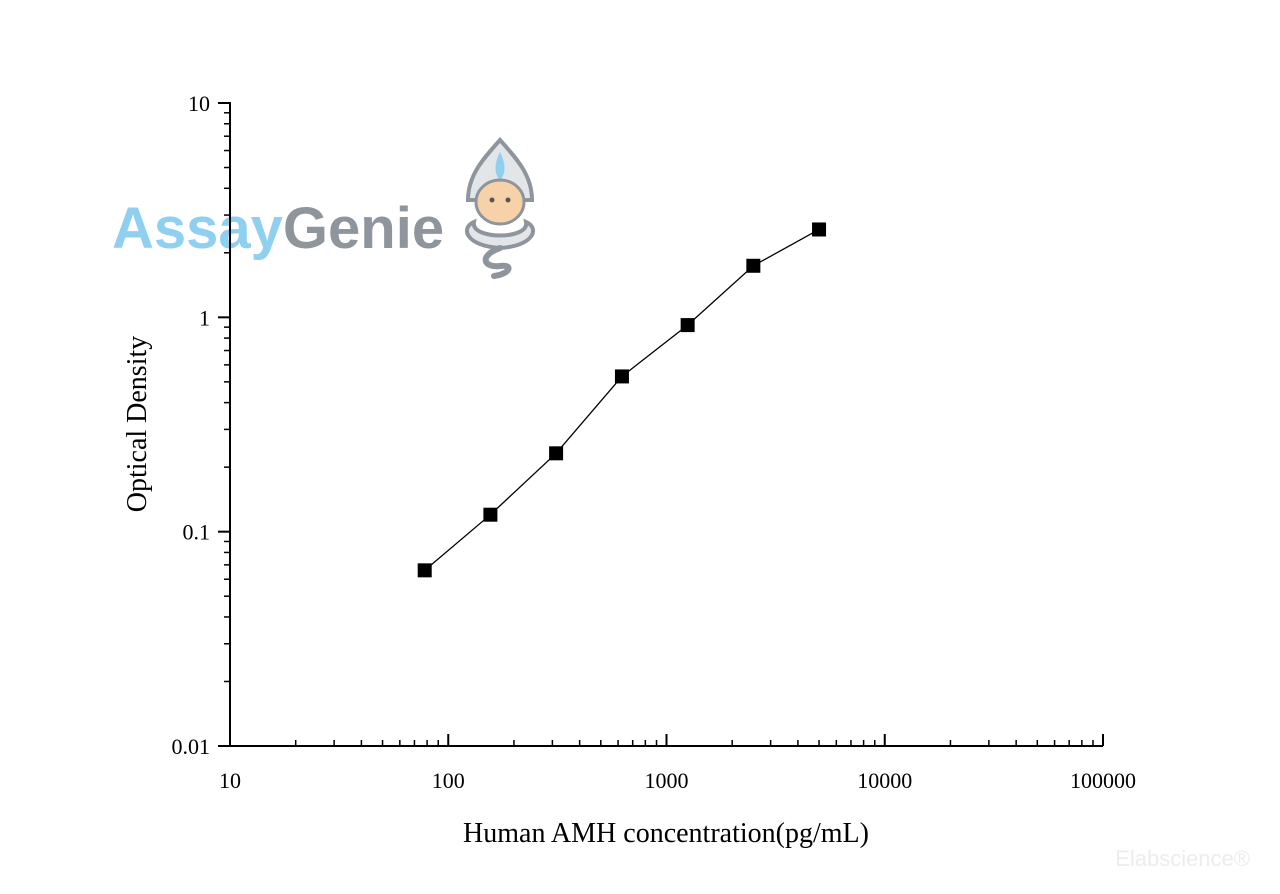  Describe the element at coordinates (884, 780) in the screenshot. I see `x-tick-label: 10000` at that location.